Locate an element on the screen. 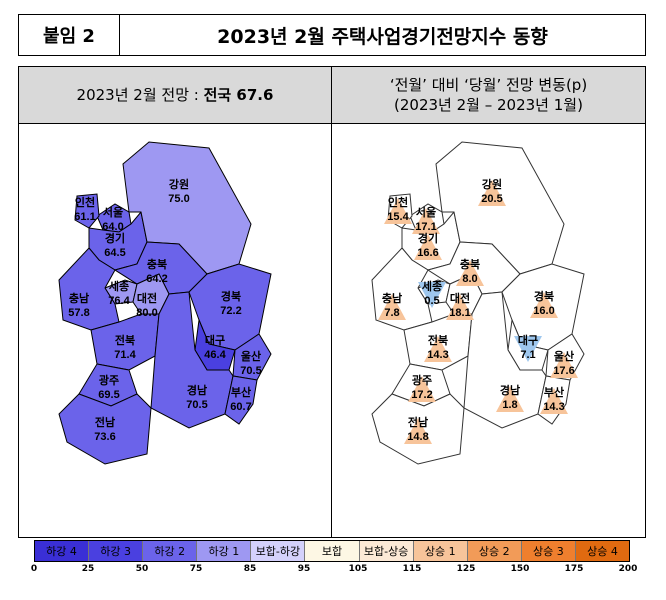 This screenshot has height=600, width=666. region-change: 20.5 is located at coordinates (491, 199).